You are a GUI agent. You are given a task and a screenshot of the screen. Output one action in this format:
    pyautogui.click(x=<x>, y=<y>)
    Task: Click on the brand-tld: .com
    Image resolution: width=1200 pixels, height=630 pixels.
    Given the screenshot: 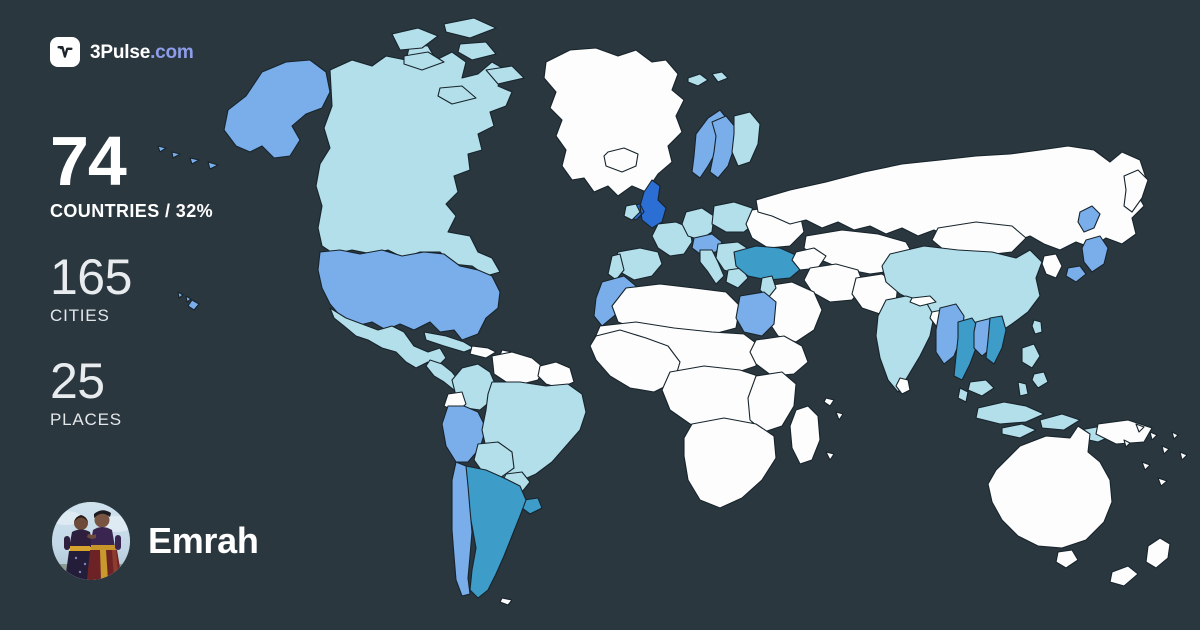 What is the action you would take?
    pyautogui.click(x=172, y=52)
    